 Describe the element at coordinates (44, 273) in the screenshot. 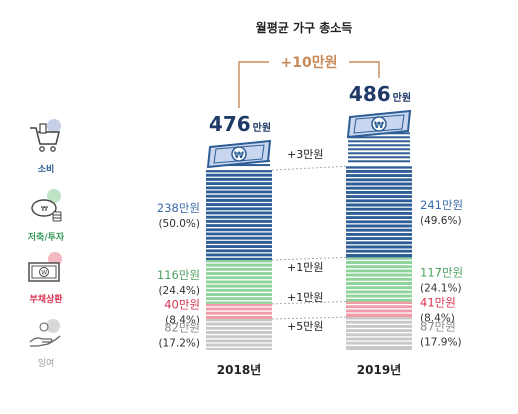

I see `svg-text: W` at that location.